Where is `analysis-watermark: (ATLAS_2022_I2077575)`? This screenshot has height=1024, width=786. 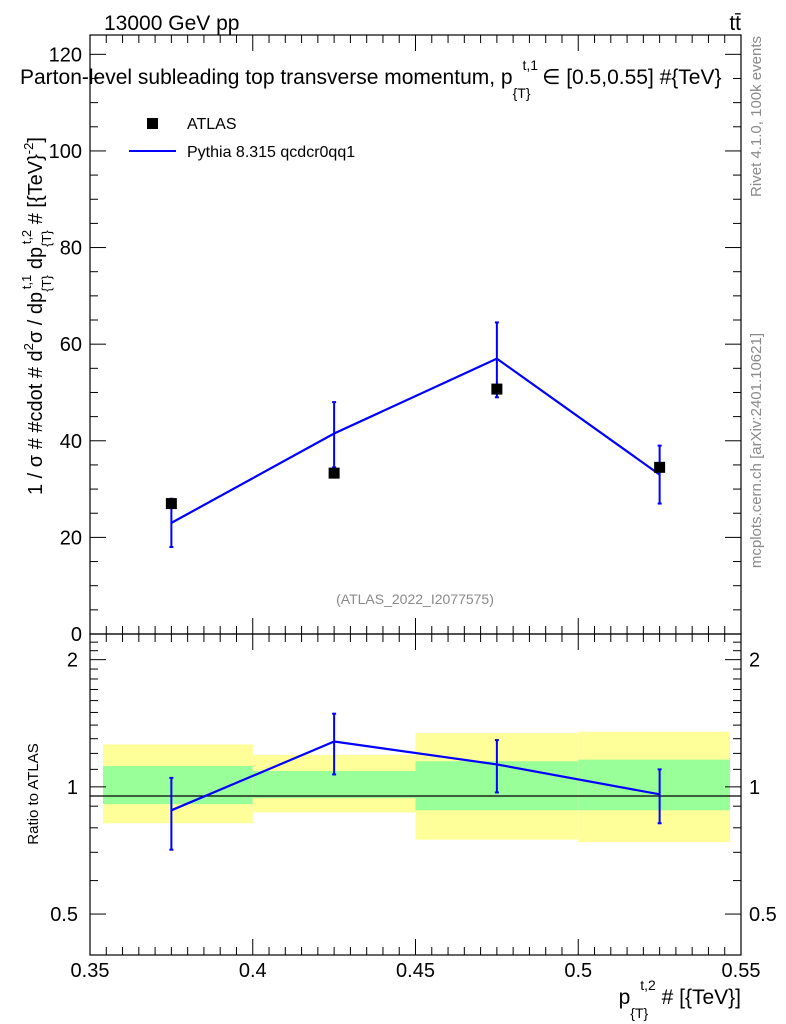 analysis-watermark: (ATLAS_2022_I2077575) is located at coordinates (415, 599).